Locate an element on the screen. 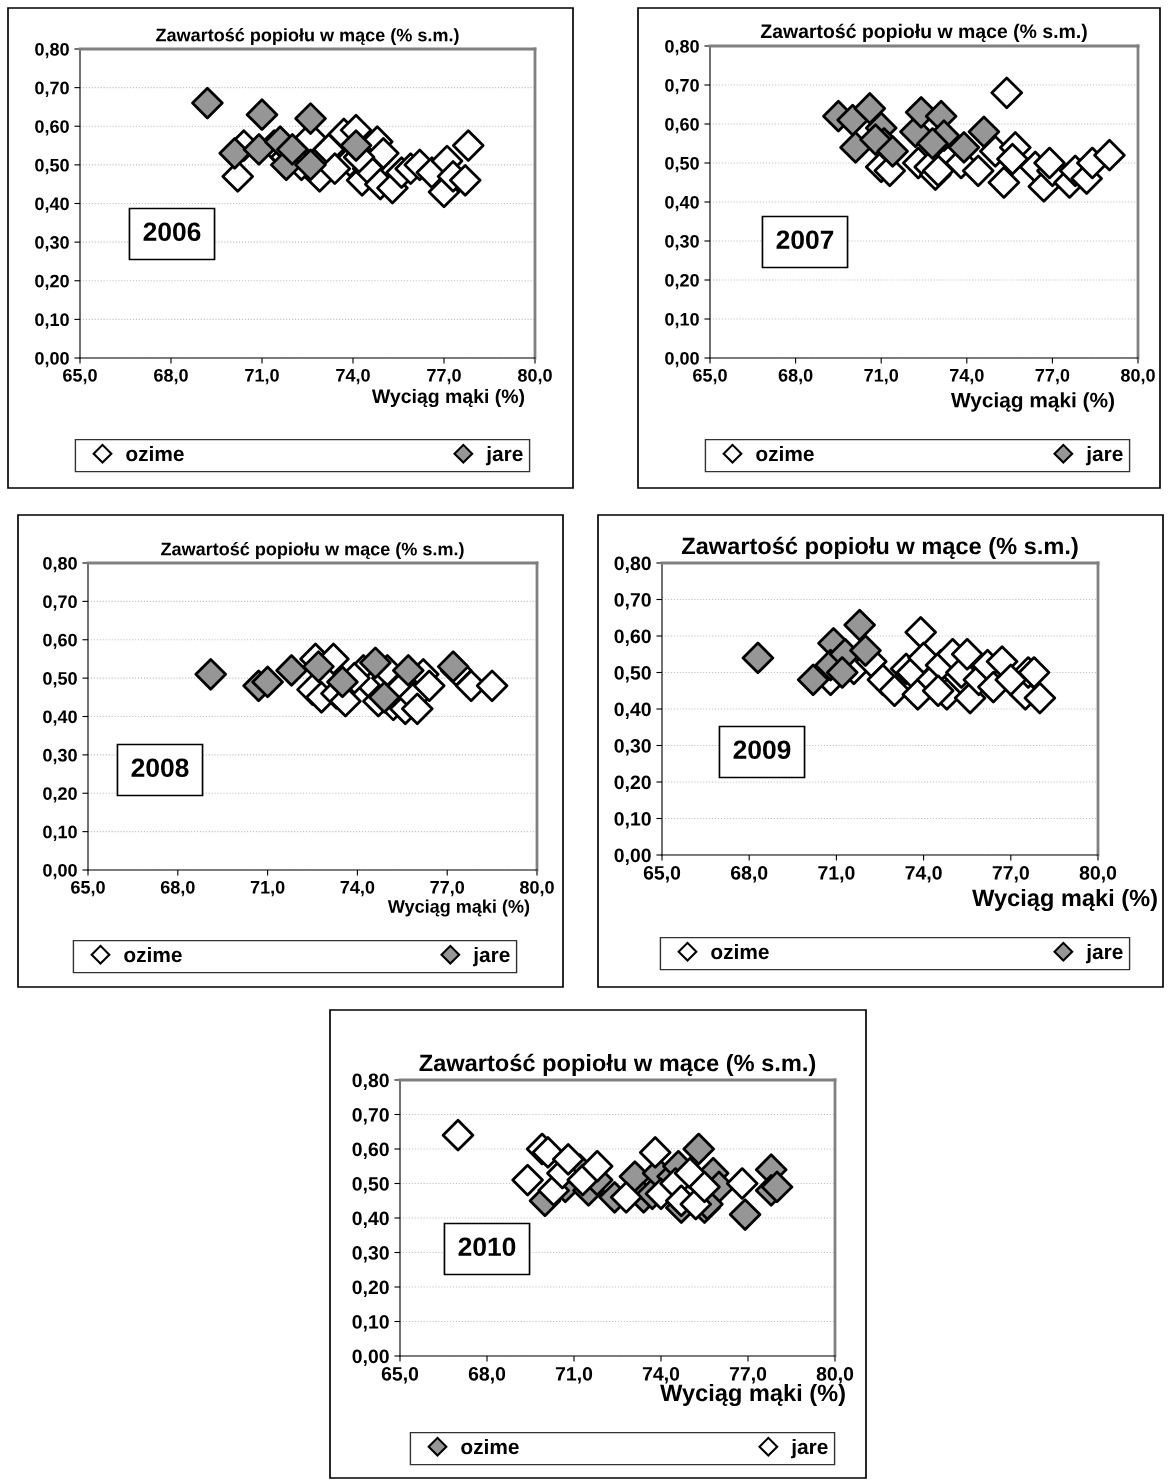  y-tick-label: 0,60 is located at coordinates (682, 125).